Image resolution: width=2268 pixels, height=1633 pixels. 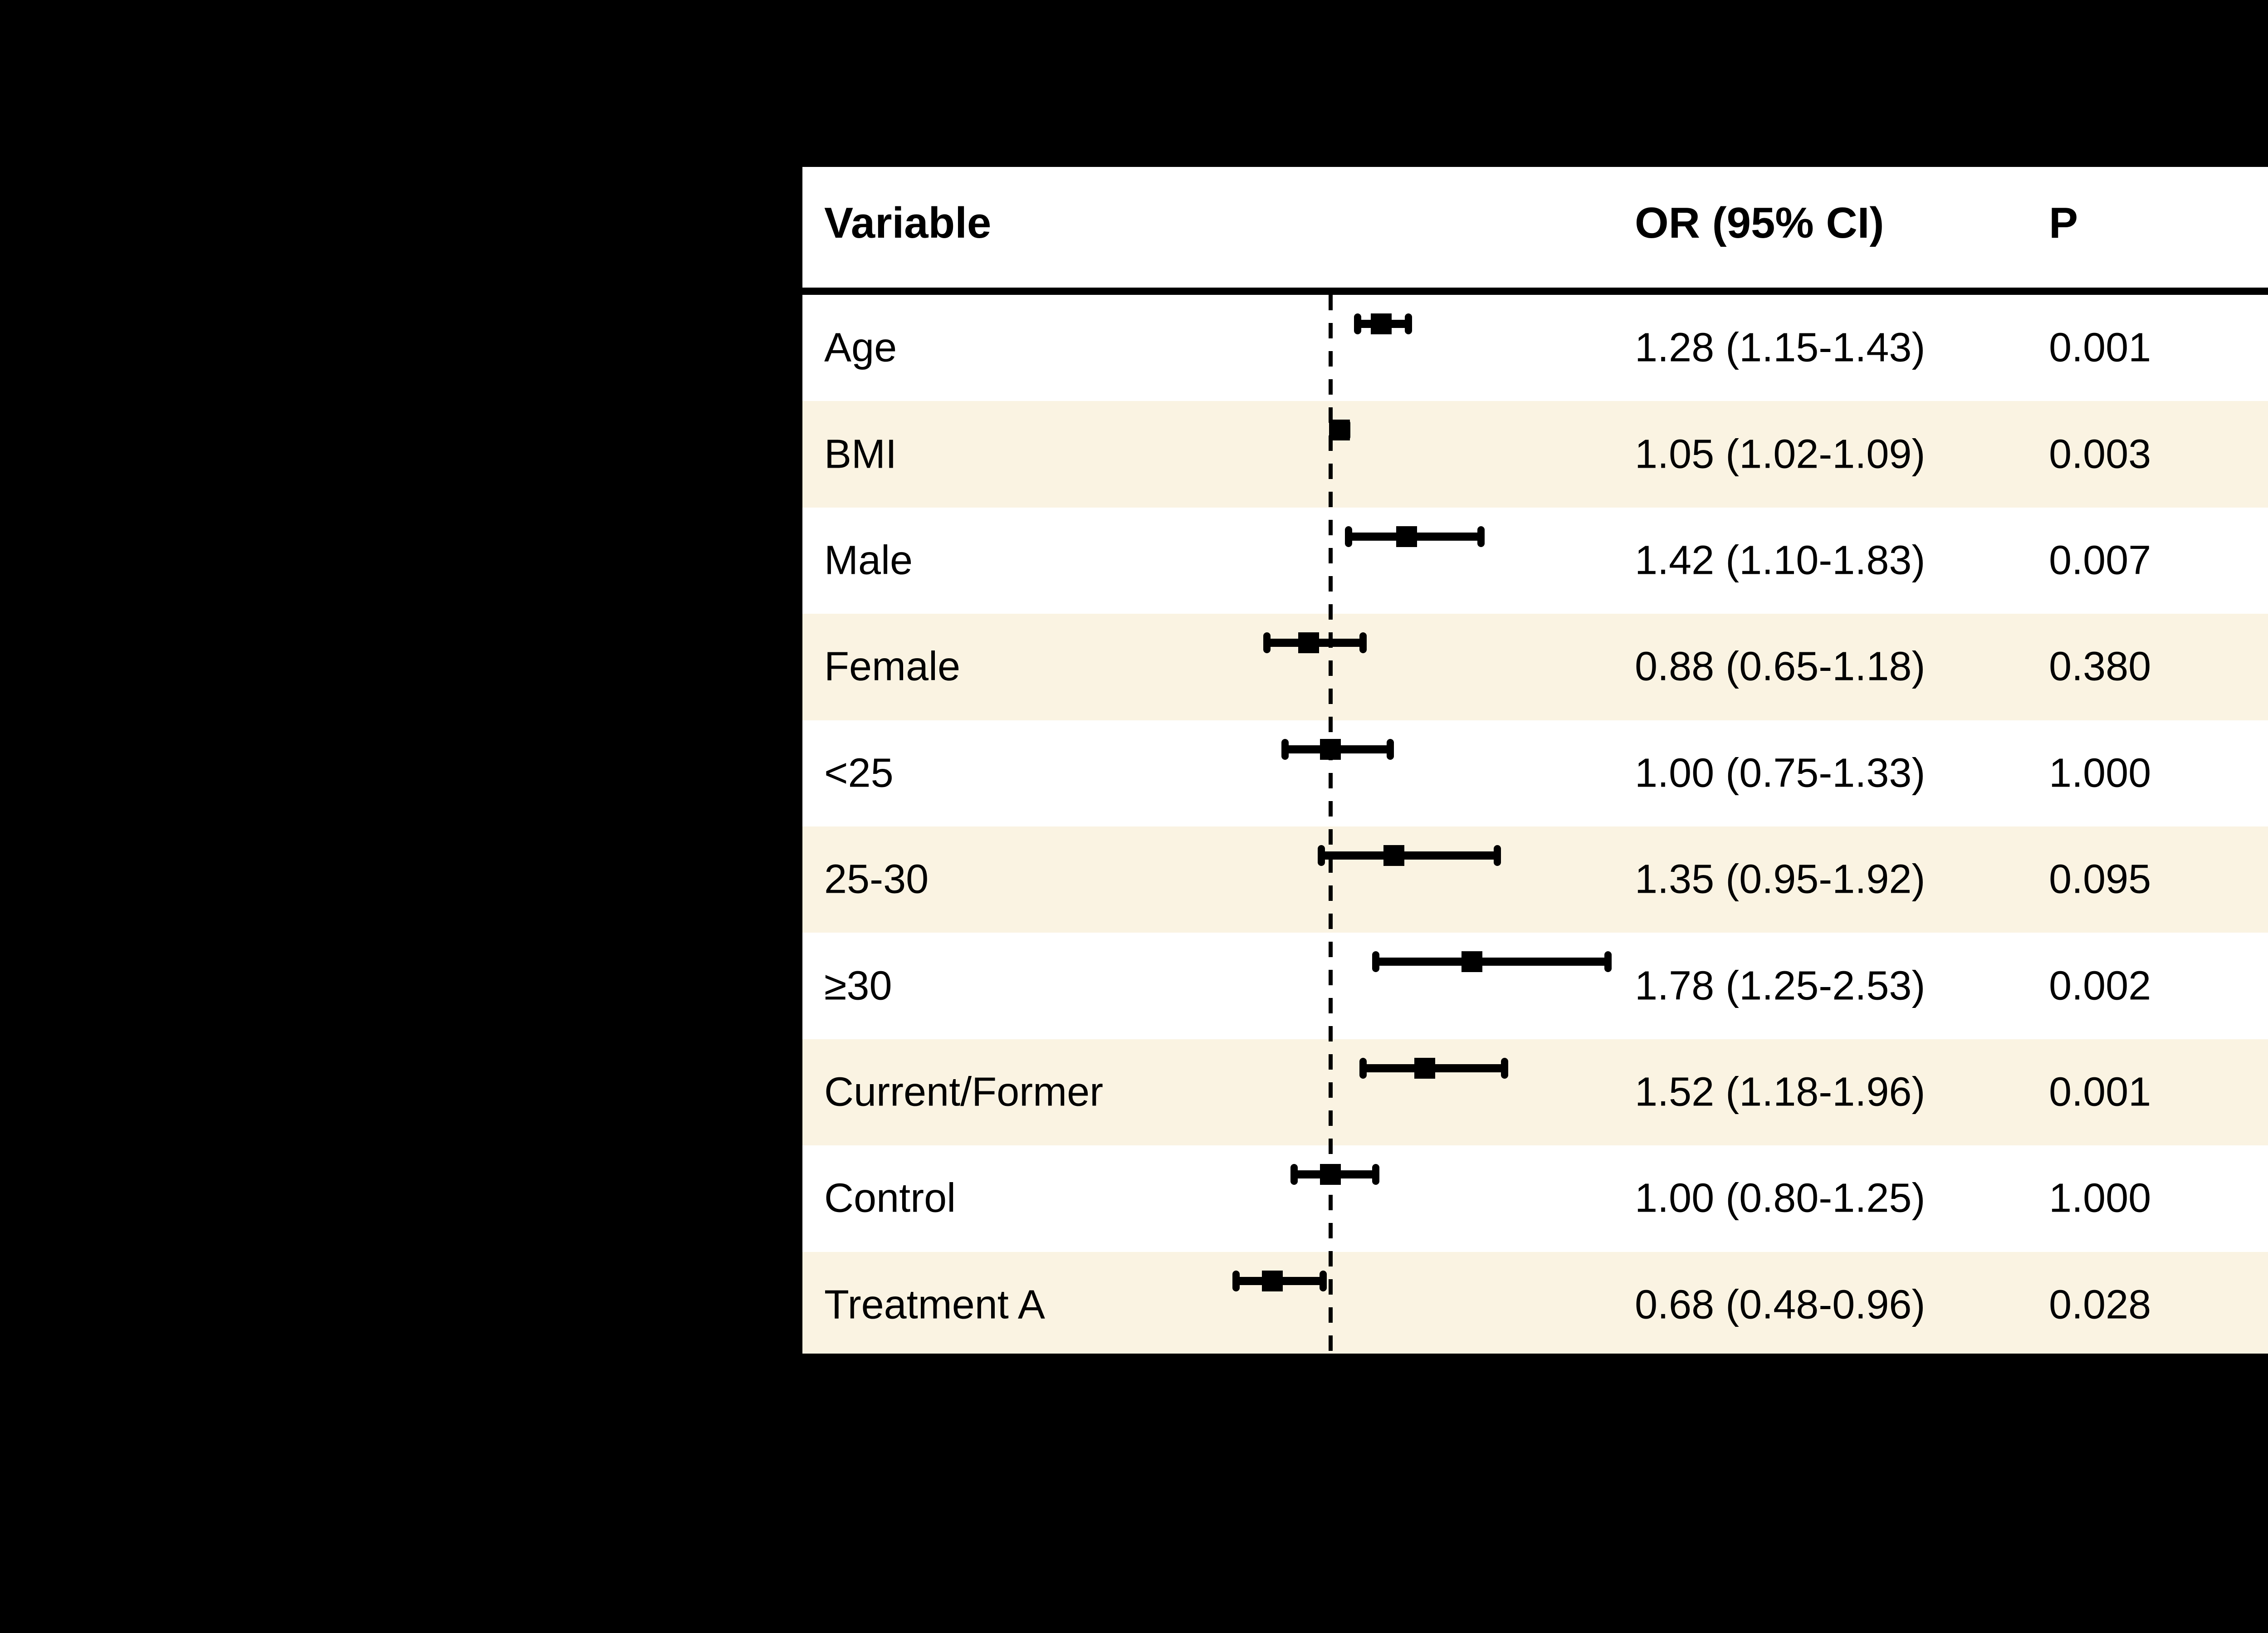 What do you see at coordinates (859, 773) in the screenshot?
I see `row-label: <25` at bounding box center [859, 773].